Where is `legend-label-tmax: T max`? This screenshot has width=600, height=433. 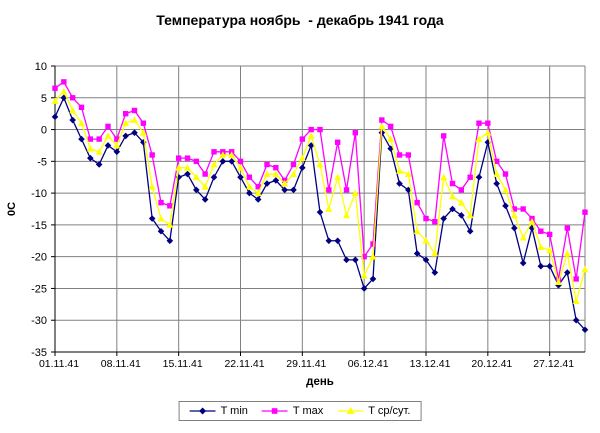 legend-label-tmax: T max is located at coordinates (308, 411).